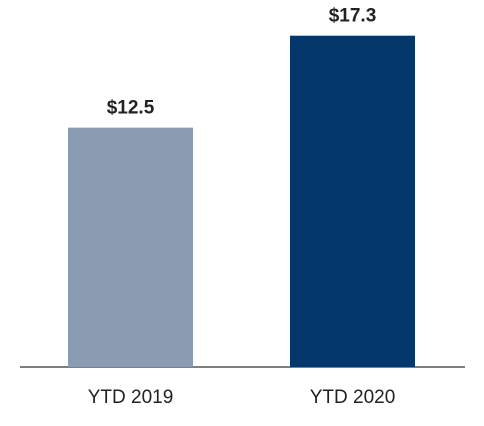 This screenshot has width=484, height=426. What do you see at coordinates (131, 108) in the screenshot?
I see `value-label: $12.5` at bounding box center [131, 108].